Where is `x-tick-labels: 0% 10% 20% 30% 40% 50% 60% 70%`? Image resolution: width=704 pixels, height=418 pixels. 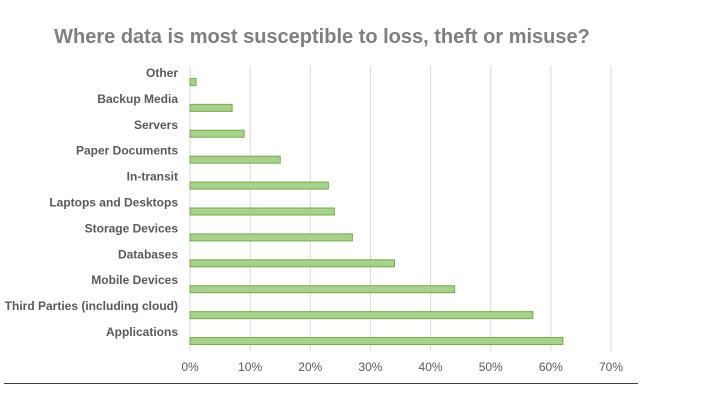 x-tick-labels: 0% 10% 20% 30% 40% 50% 60% 70% is located at coordinates (402, 367).